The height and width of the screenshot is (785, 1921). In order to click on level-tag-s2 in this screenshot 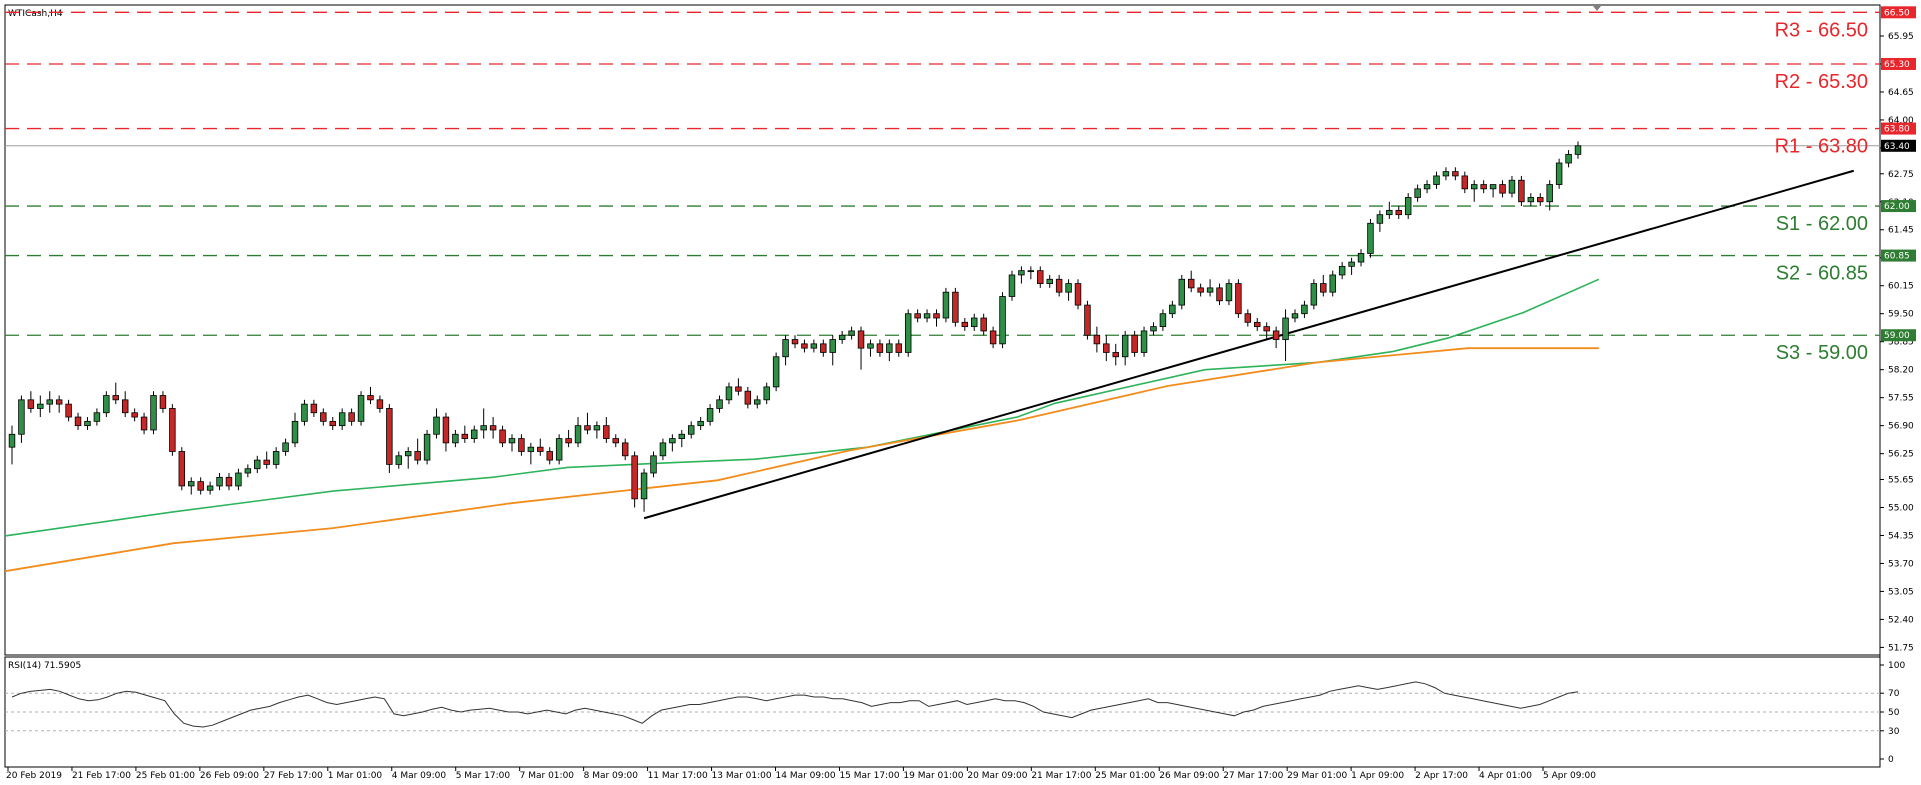, I will do `click(1898, 255)`.